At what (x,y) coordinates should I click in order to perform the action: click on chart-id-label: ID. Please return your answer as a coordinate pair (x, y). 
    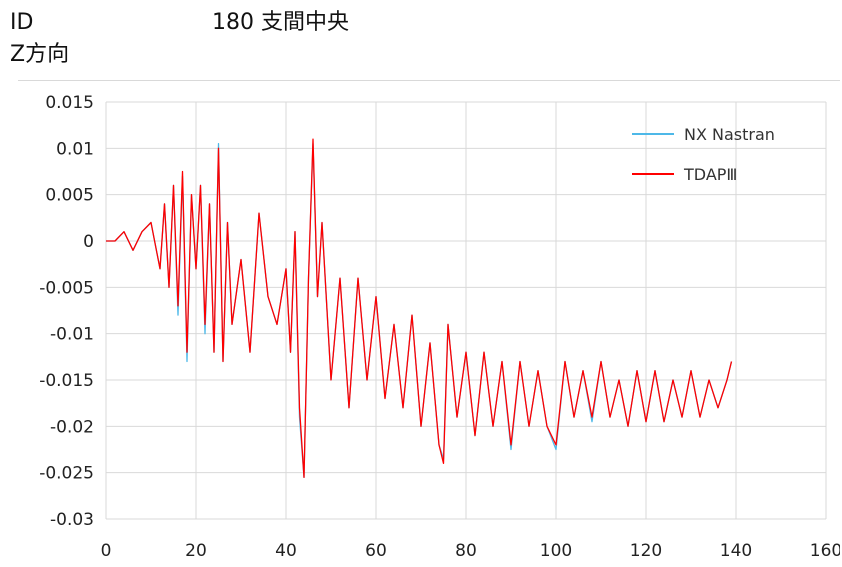
    Looking at the image, I should click on (22, 22).